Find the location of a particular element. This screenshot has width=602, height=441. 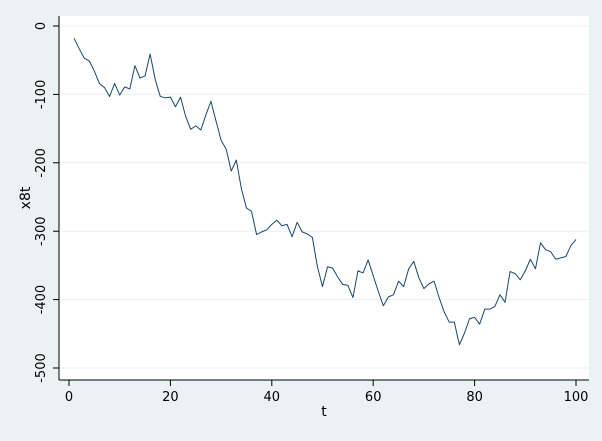

y-tick-label: -300 is located at coordinates (41, 231).